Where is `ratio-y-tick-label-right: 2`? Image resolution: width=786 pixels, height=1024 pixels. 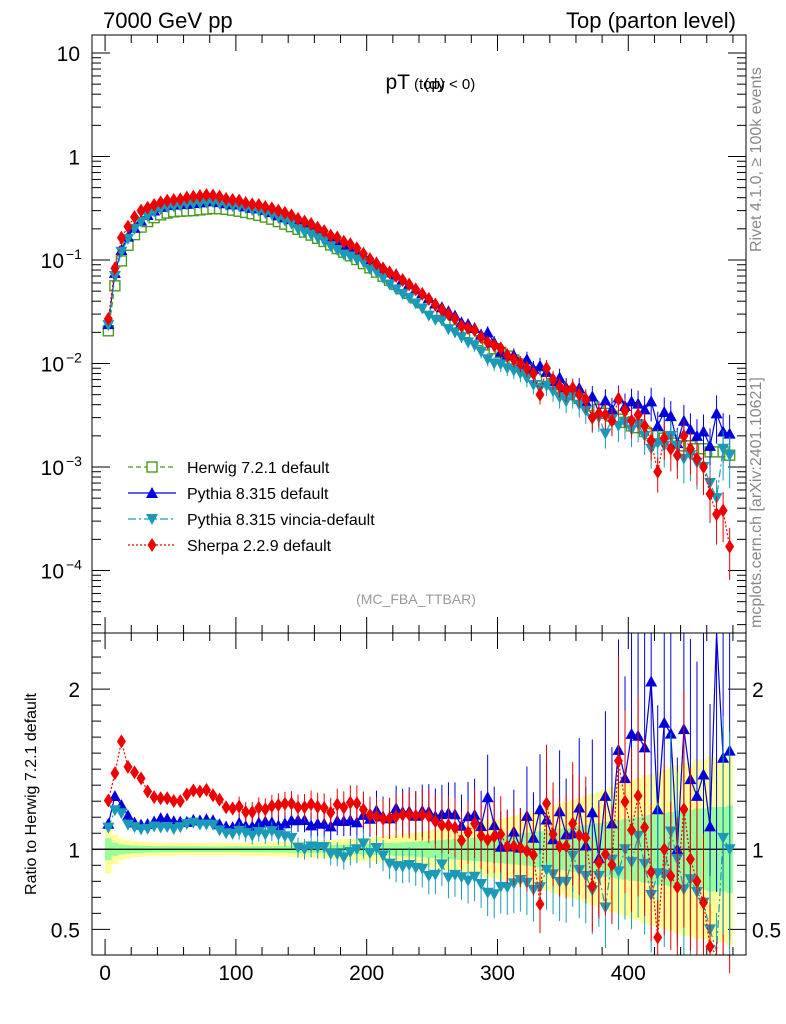 ratio-y-tick-label-right: 2 is located at coordinates (758, 690).